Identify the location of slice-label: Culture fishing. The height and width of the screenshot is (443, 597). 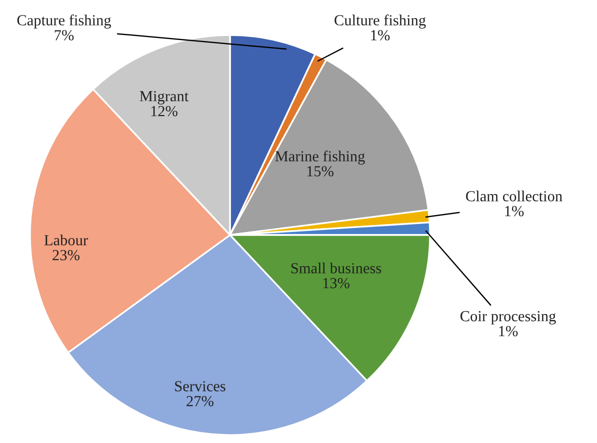
(380, 21).